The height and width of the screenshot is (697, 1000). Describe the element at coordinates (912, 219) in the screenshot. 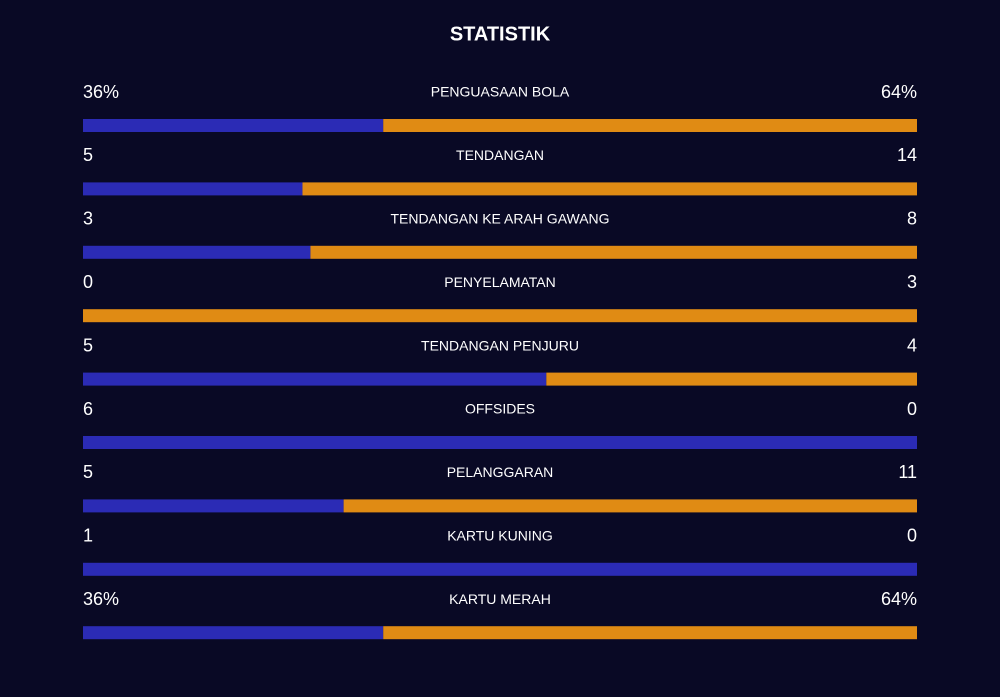

I see `away-value: 8` at that location.